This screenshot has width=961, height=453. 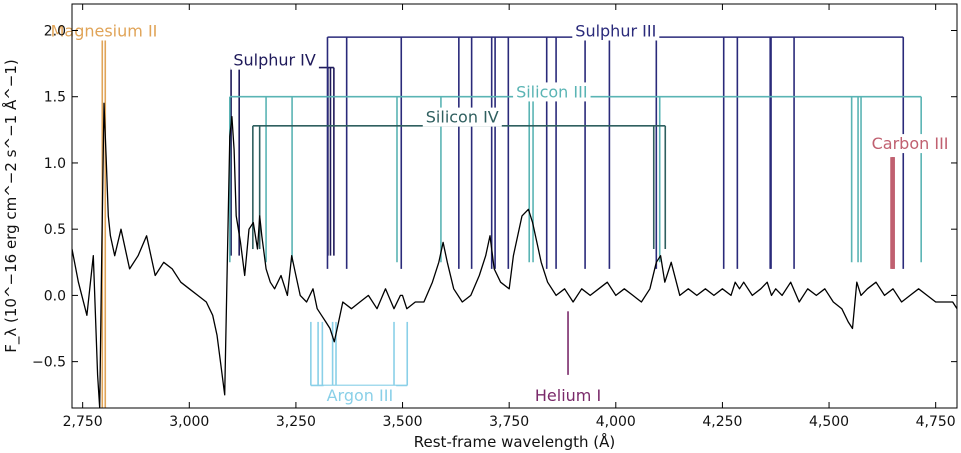 I want to click on line-label: Helium I, so click(x=568, y=395).